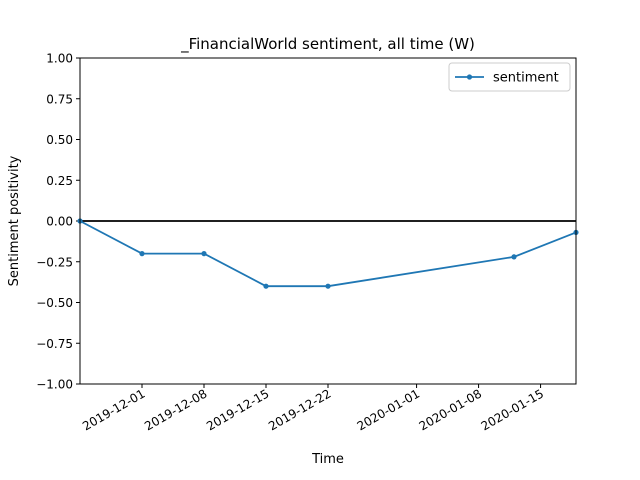 The image size is (640, 480). Describe the element at coordinates (59, 99) in the screenshot. I see `y-tick-label: 0.75` at that location.